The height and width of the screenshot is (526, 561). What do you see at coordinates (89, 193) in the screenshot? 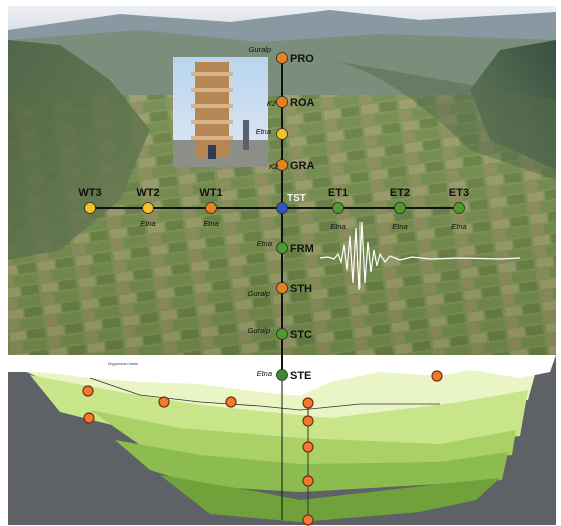
I see `station-label: WT3` at bounding box center [89, 193].